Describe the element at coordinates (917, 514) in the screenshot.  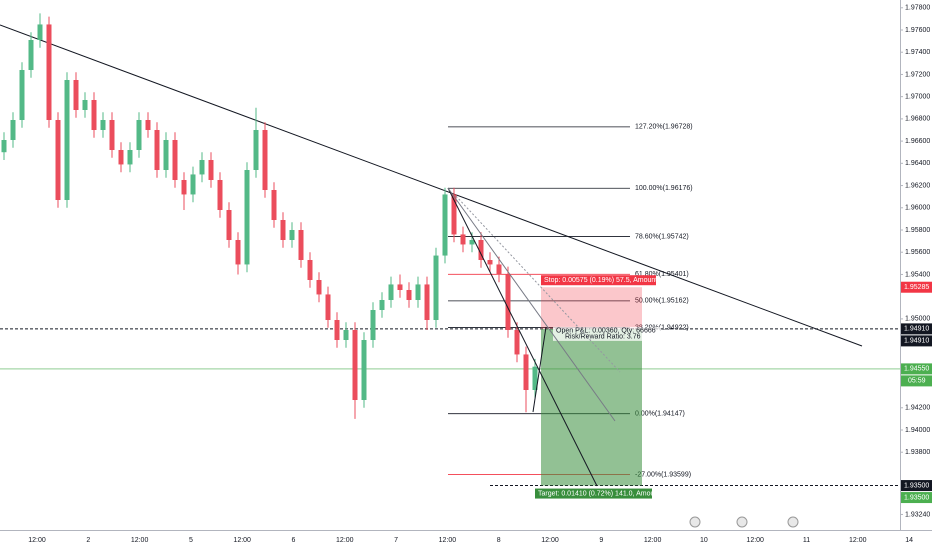
I see `y-tick-label: 1.93240` at that location.